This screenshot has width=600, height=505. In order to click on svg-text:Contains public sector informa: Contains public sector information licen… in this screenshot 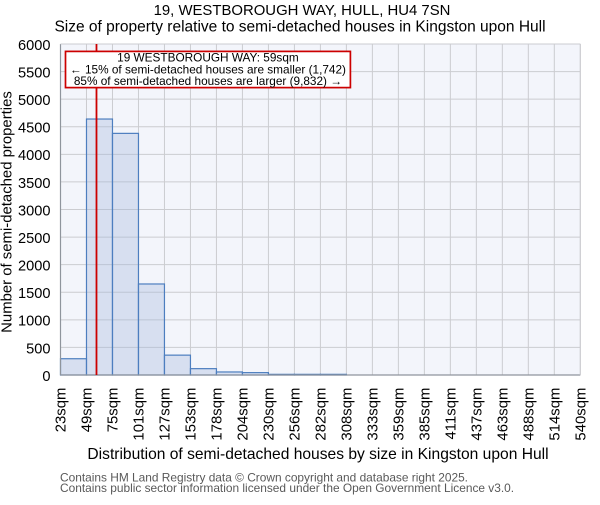, I will do `click(287, 488)`.